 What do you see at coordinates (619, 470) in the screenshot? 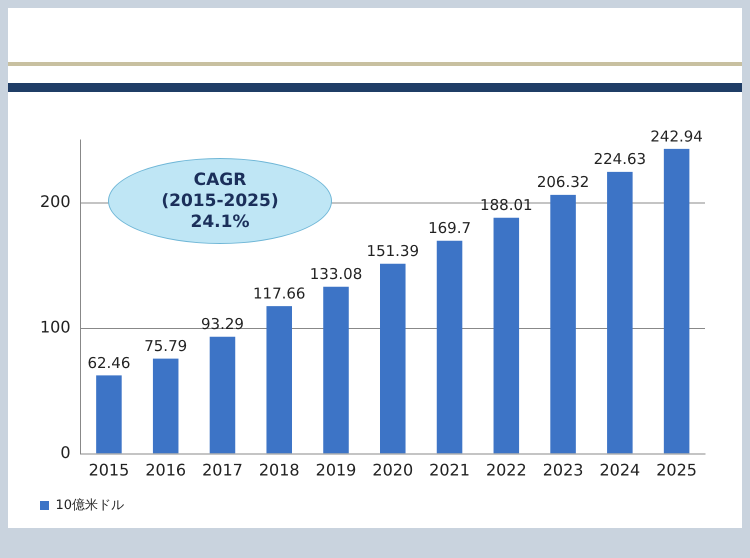
I see `x-tick-label: 2024` at bounding box center [619, 470].